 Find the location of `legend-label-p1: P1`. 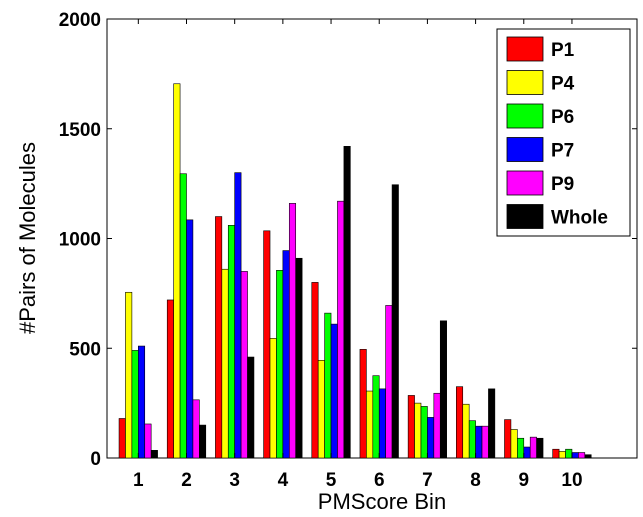

legend-label-p1: P1 is located at coordinates (563, 50).